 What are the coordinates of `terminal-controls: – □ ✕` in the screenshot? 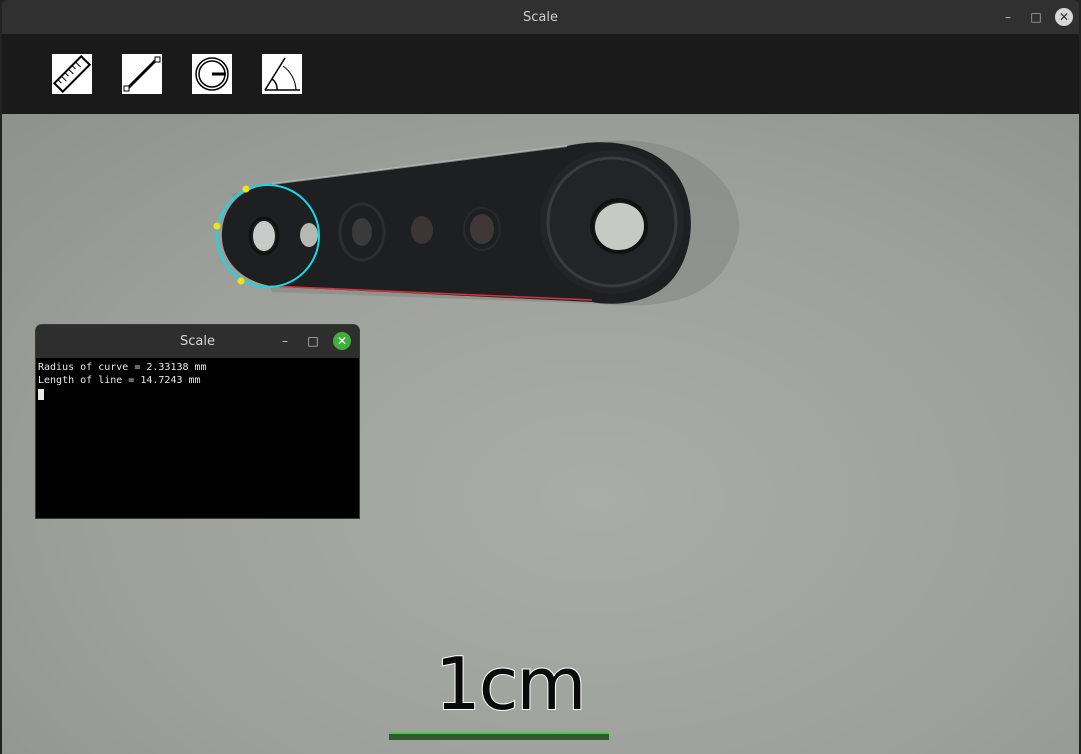 It's located at (314, 341).